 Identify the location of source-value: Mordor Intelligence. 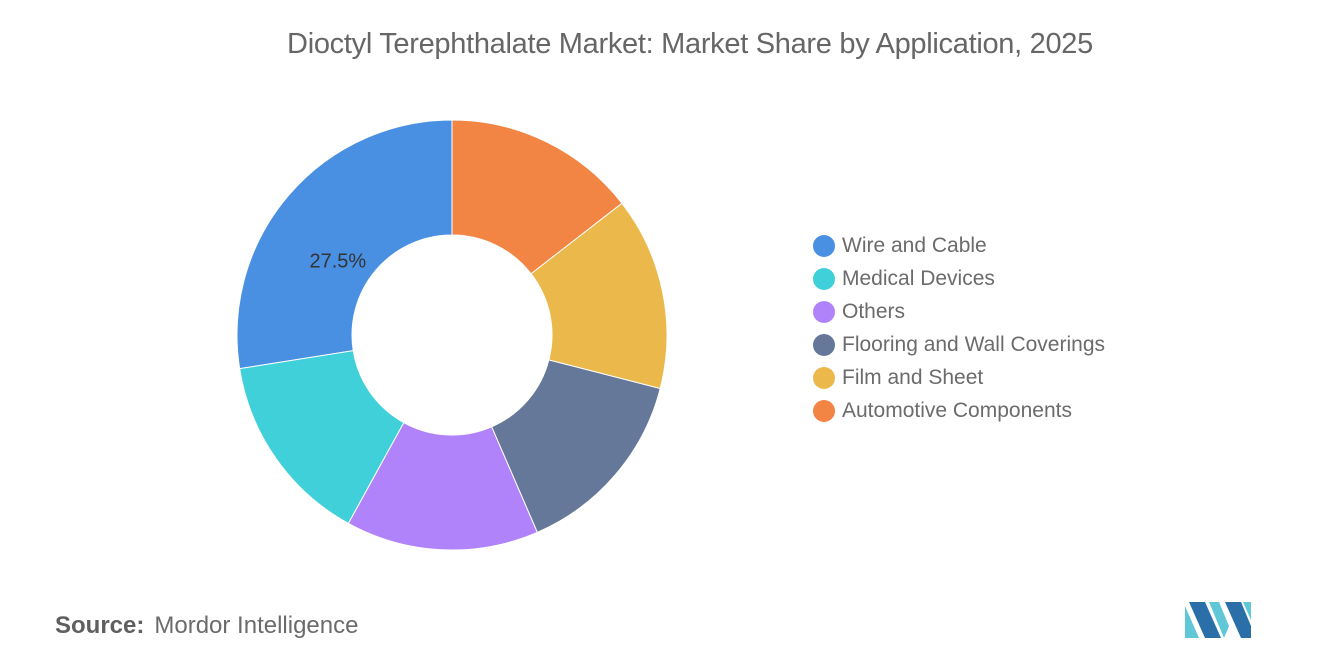
(256, 625).